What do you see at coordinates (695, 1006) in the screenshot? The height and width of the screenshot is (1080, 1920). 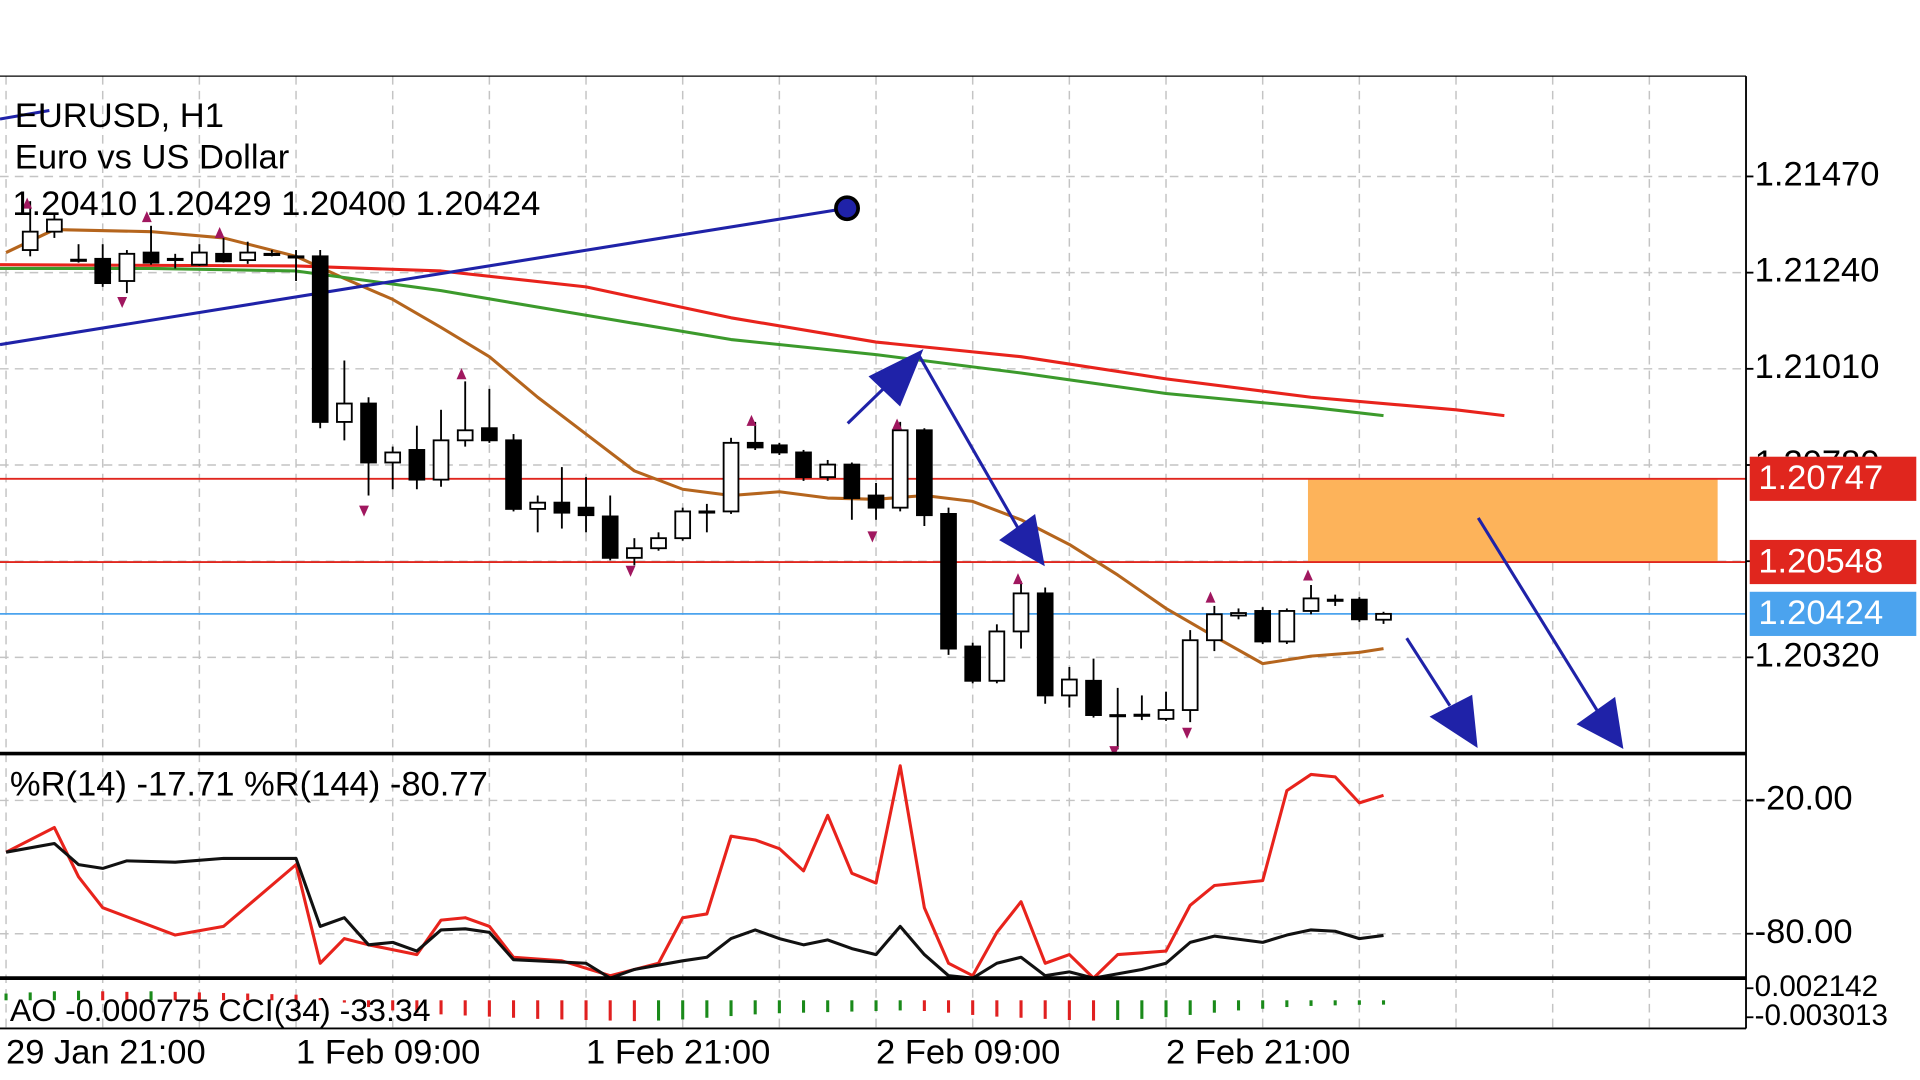 I see `ao-panel` at bounding box center [695, 1006].